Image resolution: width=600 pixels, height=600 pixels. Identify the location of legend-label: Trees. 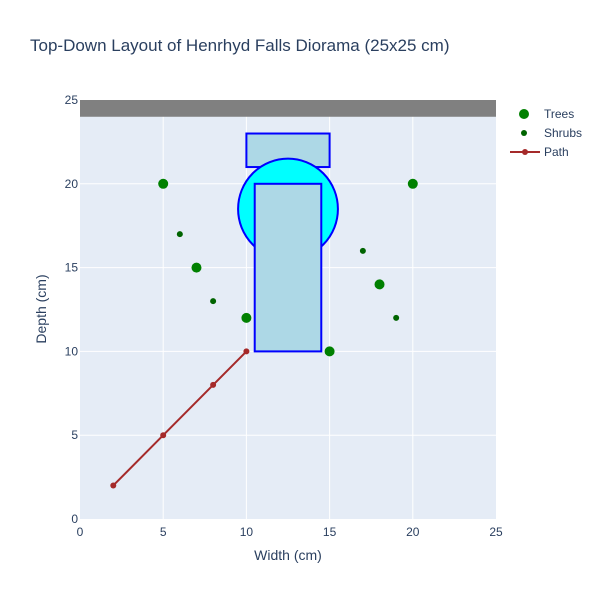
(559, 114).